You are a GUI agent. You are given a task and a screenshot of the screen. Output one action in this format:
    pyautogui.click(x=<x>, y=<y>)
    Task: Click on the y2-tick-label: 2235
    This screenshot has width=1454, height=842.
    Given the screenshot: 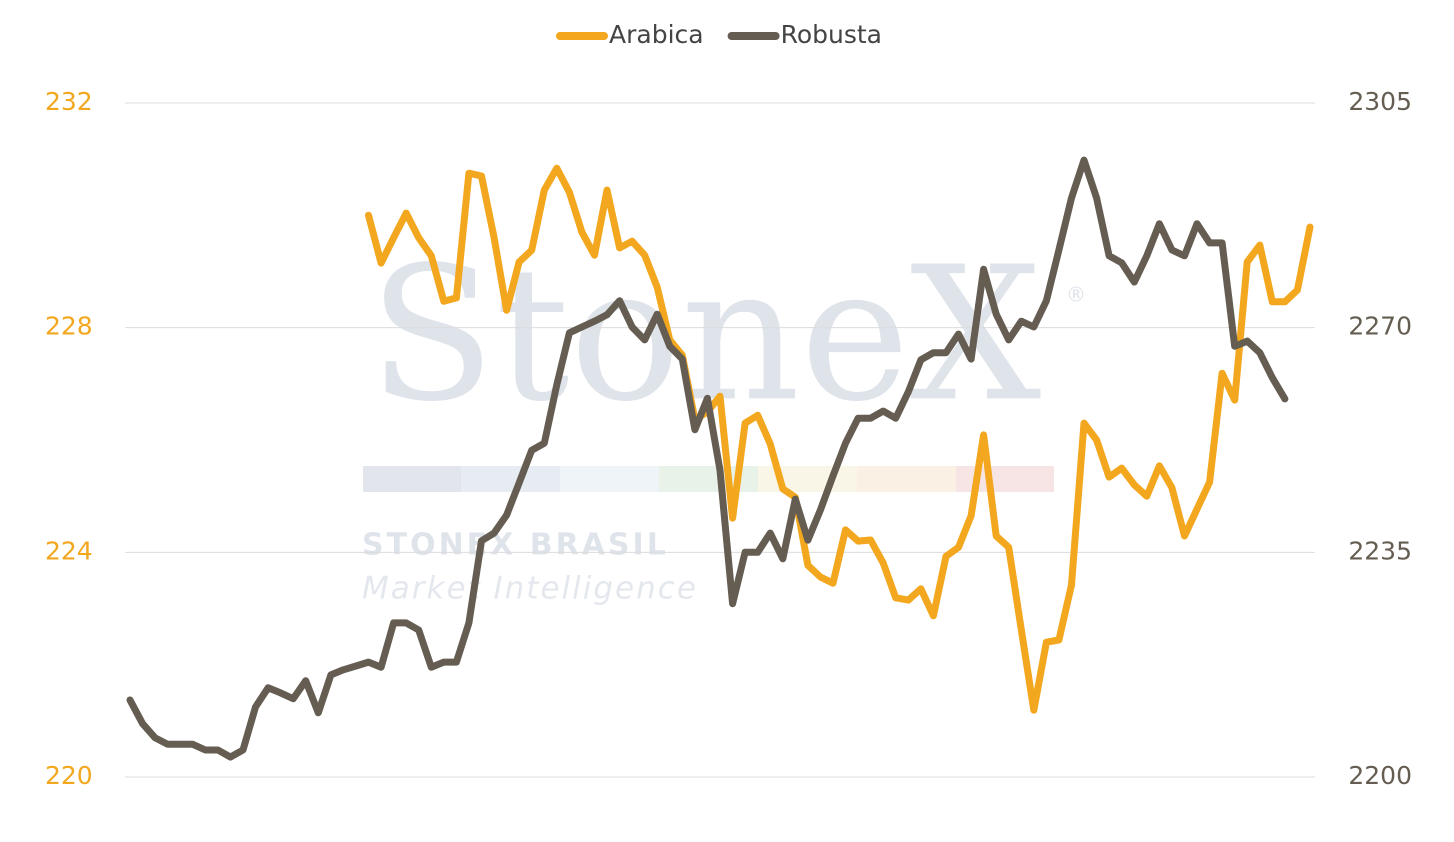 What is the action you would take?
    pyautogui.click(x=1380, y=550)
    